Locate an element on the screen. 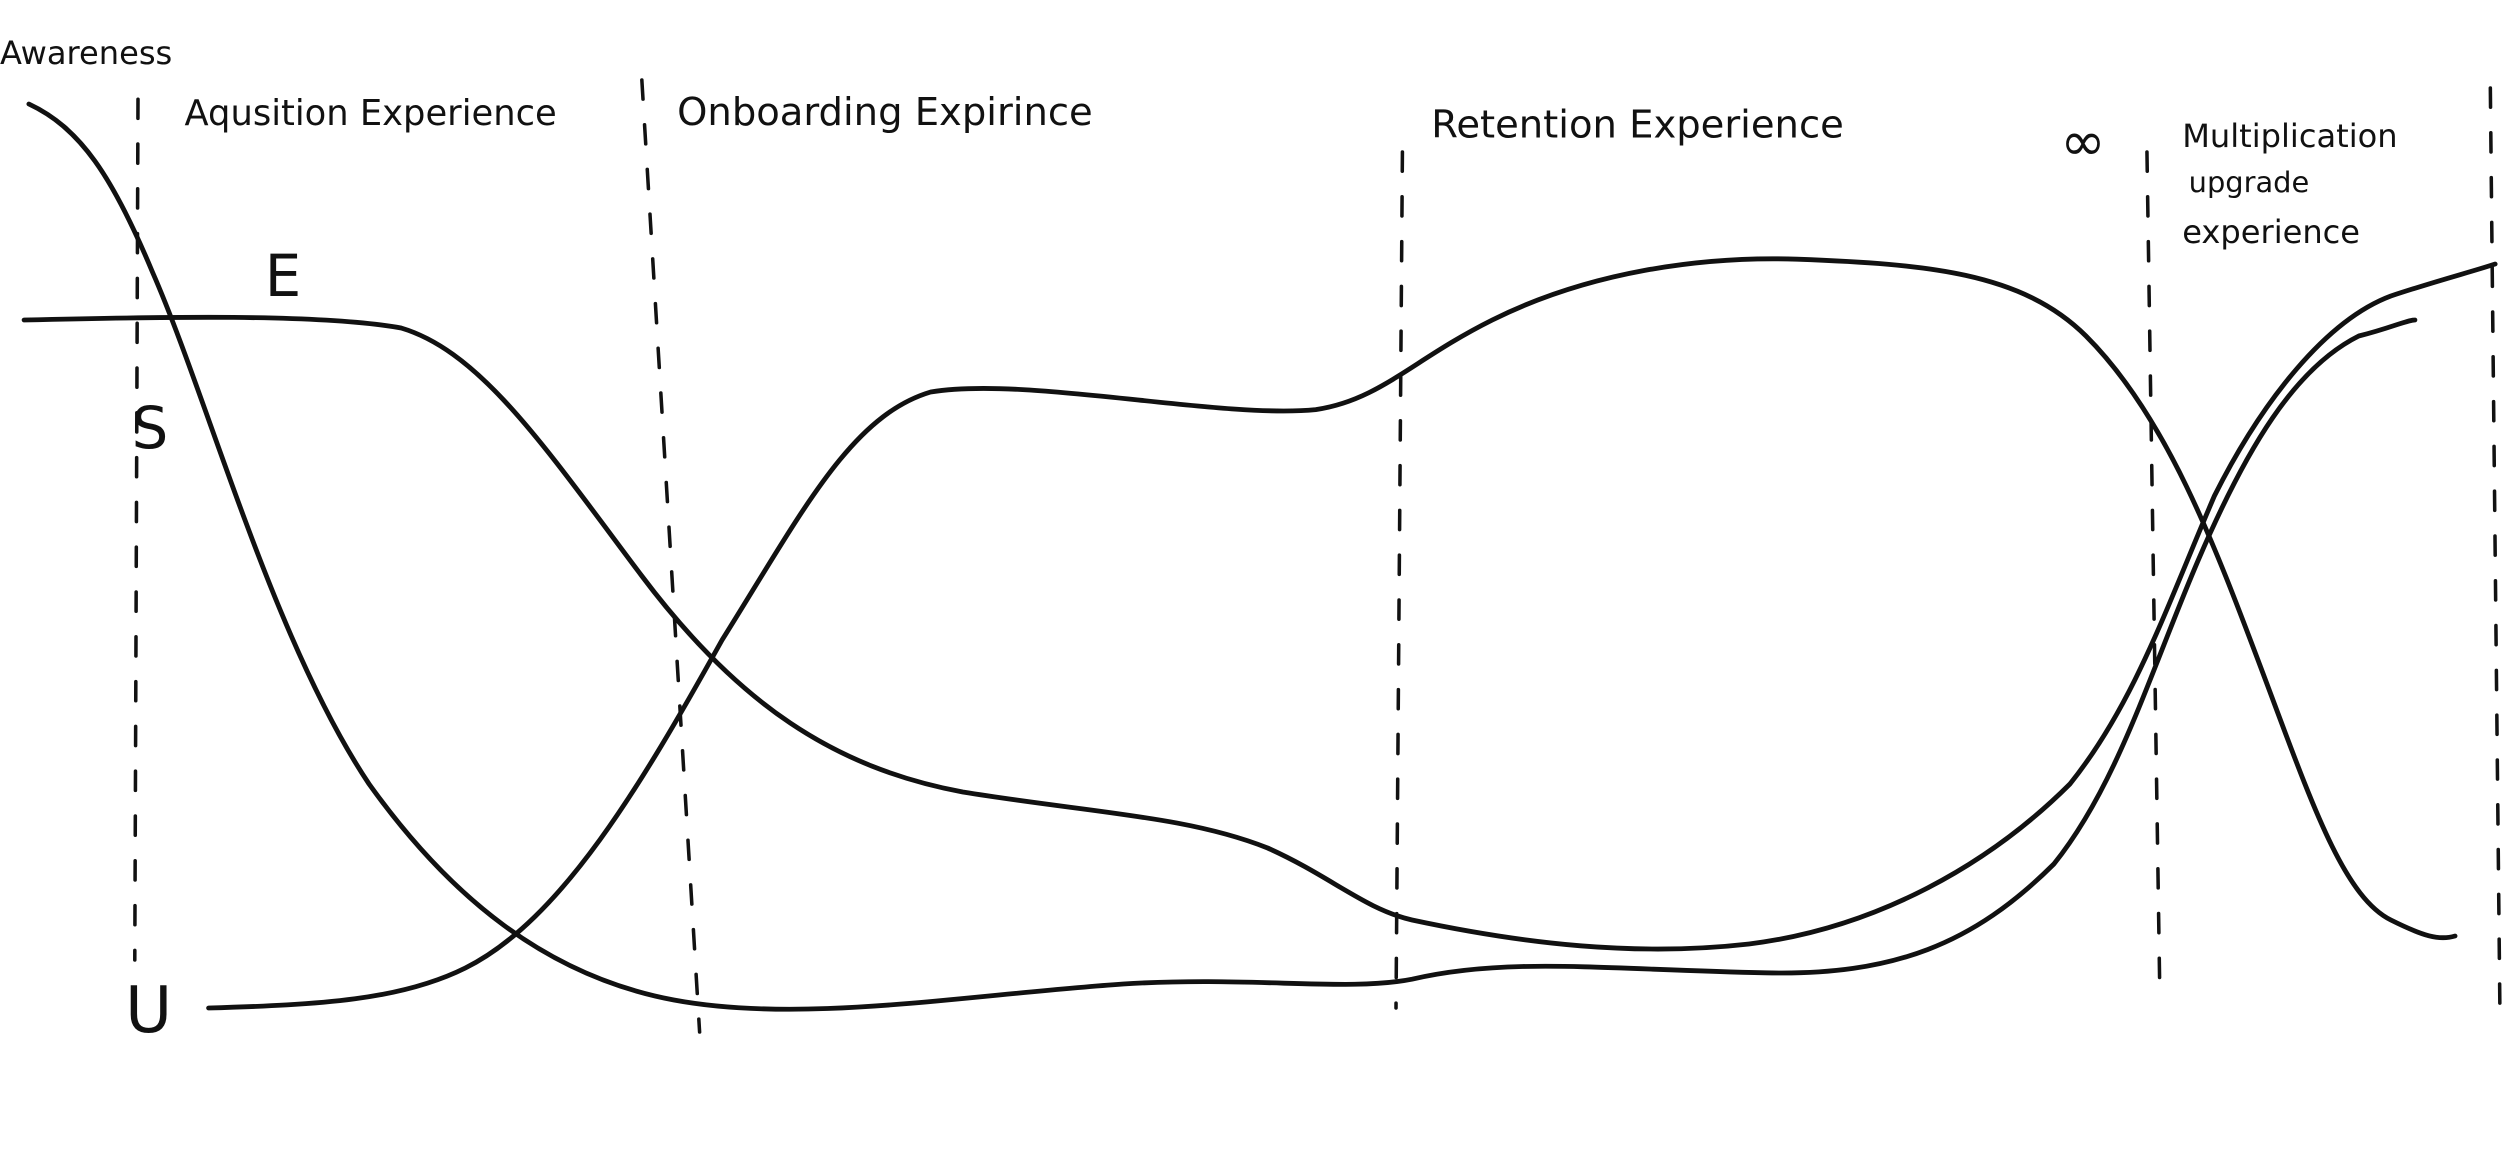 This screenshot has width=2516, height=1176. infinity-symbol: ∞ is located at coordinates (2082, 141).